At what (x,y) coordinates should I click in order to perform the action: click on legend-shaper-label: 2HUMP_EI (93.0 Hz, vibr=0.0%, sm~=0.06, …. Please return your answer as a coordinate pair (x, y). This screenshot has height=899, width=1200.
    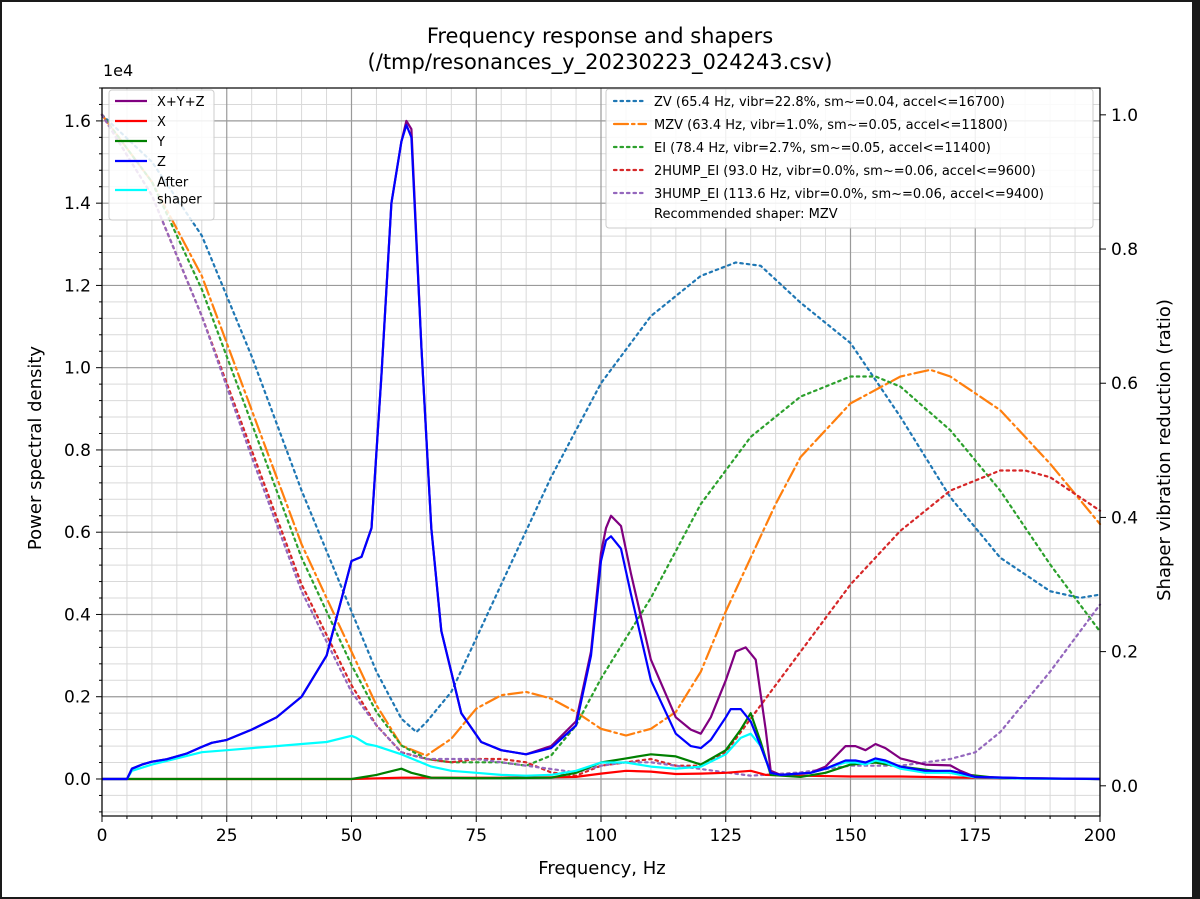
    Looking at the image, I should click on (845, 171).